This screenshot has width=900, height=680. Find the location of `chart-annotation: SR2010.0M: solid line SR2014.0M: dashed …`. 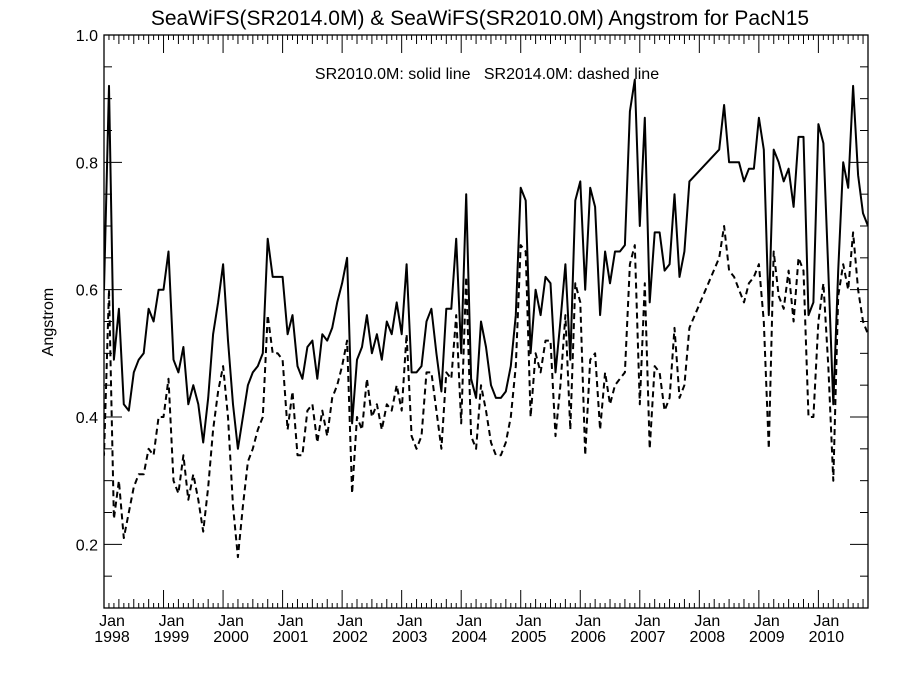

chart-annotation: SR2010.0M: solid line SR2014.0M: dashed … is located at coordinates (487, 74).